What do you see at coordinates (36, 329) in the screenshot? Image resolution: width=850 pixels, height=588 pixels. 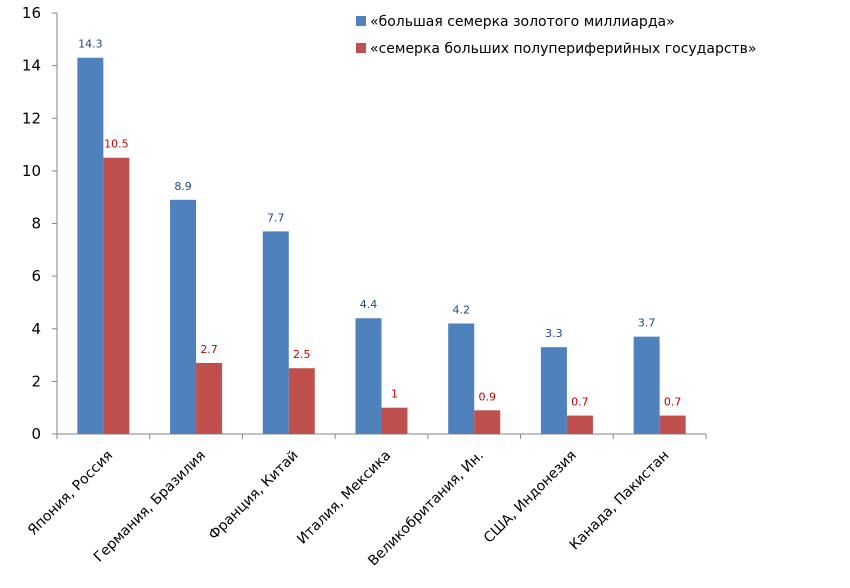 I see `y-tick-label: 4` at bounding box center [36, 329].